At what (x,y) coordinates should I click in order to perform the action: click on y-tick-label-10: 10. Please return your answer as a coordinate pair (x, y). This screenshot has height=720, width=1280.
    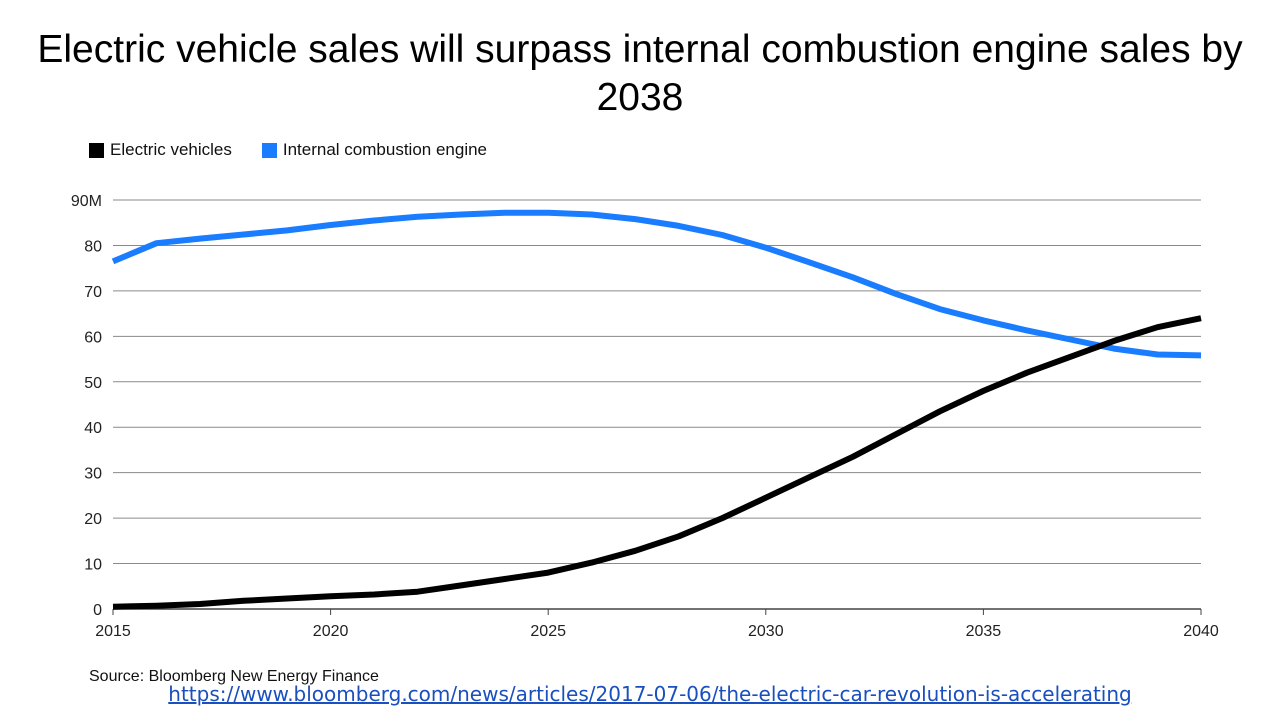
    Looking at the image, I should click on (93, 565).